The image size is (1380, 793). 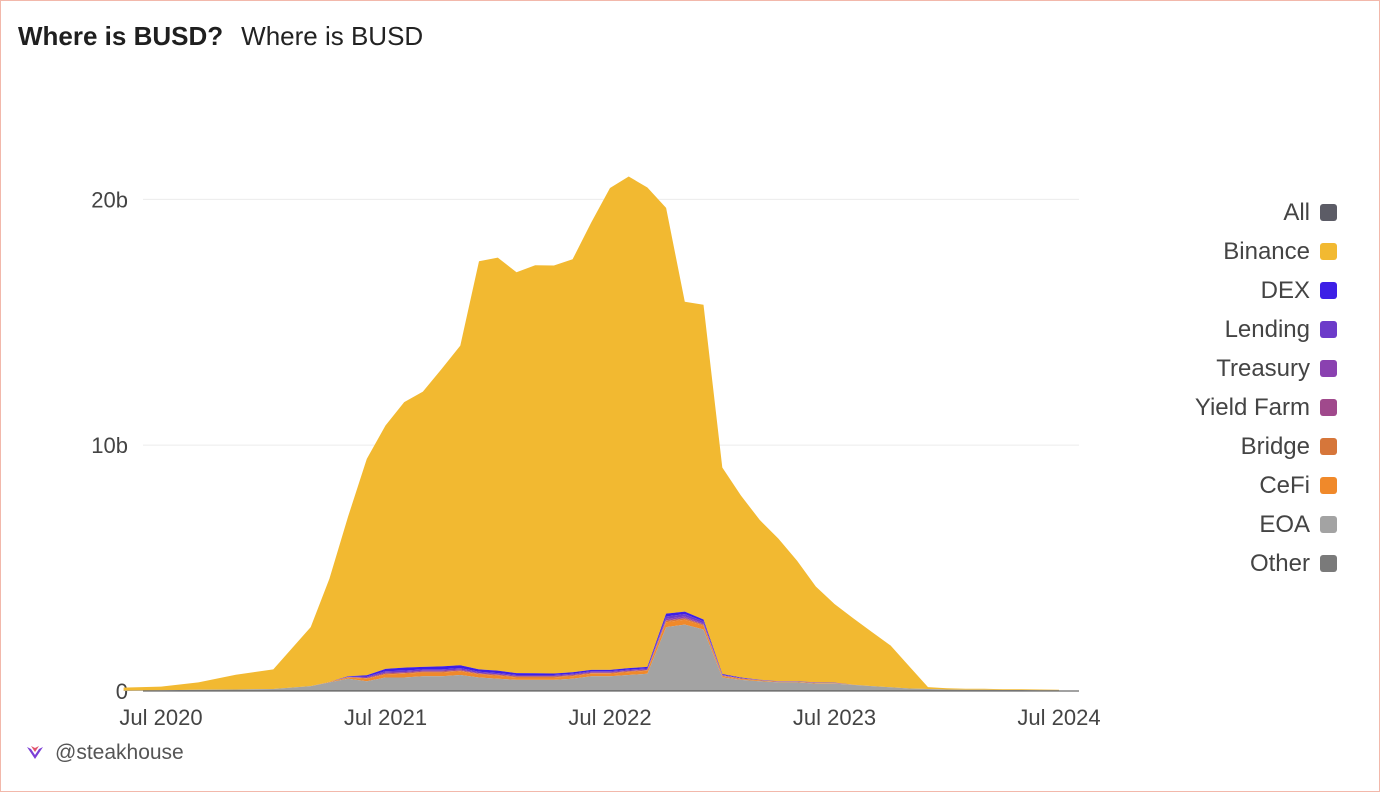 I want to click on legend-item-dex: DEX, so click(x=1266, y=290).